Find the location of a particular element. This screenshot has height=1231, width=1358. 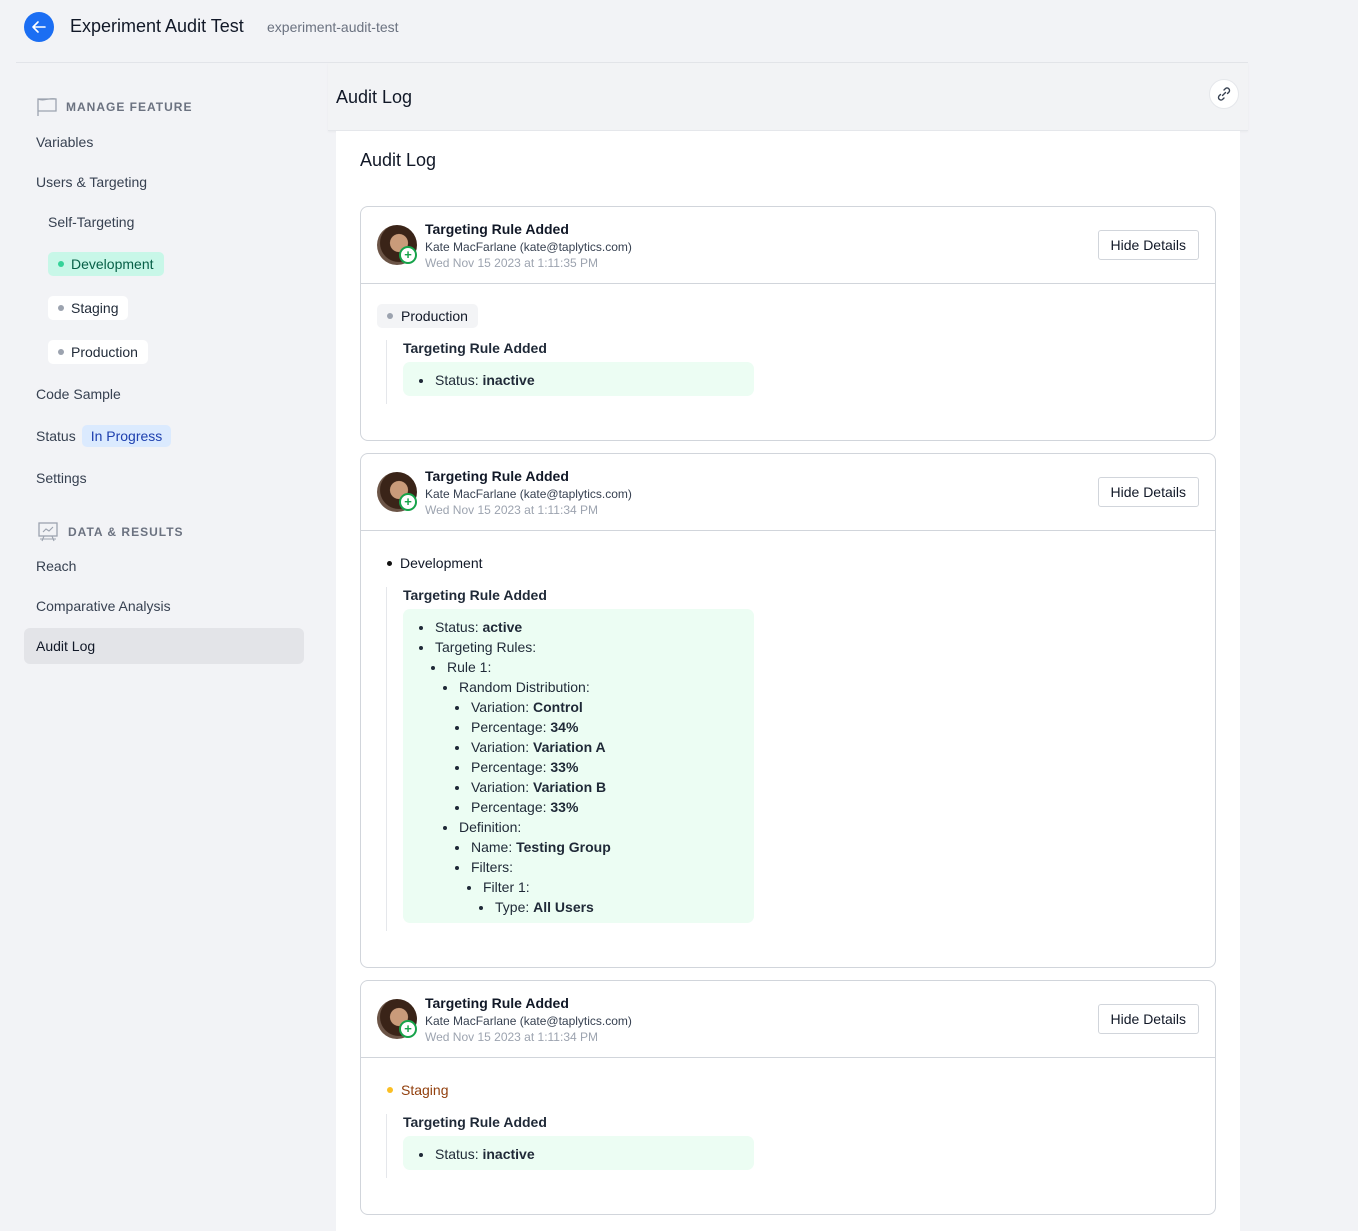

sidebar-item-status: Status In Progress is located at coordinates (104, 436).